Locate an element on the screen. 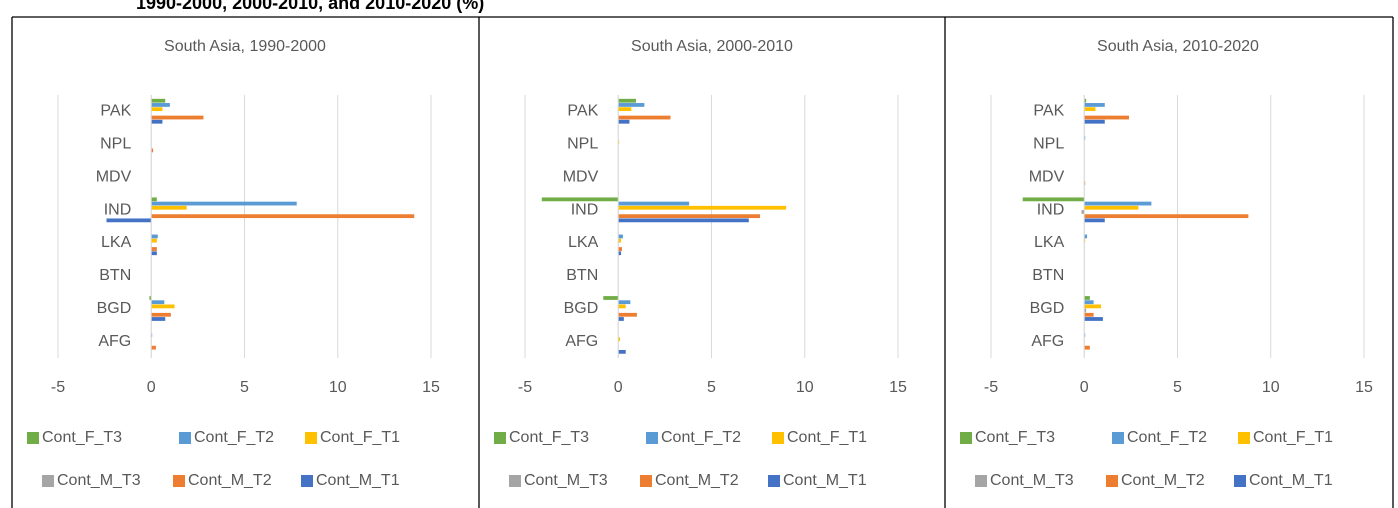  chart-title: South Asia, 2000-2010 is located at coordinates (712, 46).